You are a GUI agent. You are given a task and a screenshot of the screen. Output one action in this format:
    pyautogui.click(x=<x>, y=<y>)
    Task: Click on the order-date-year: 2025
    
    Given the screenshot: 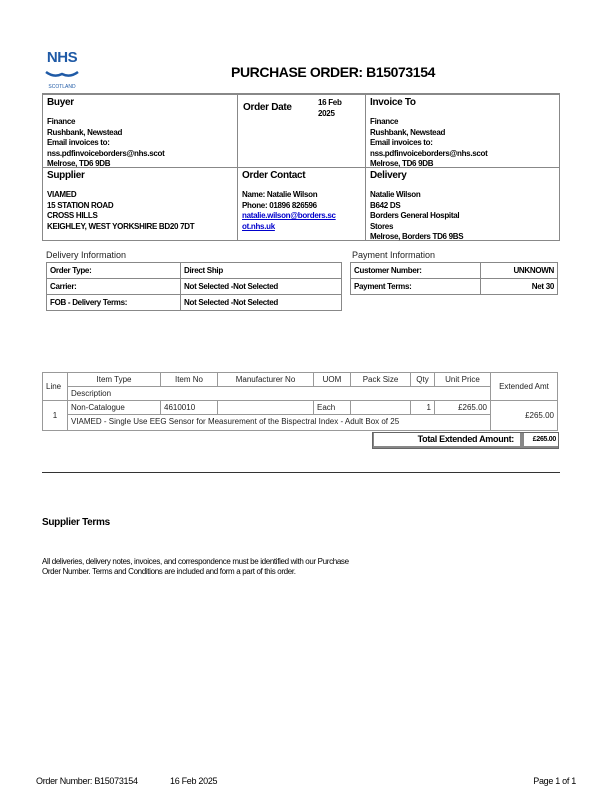 What is the action you would take?
    pyautogui.click(x=326, y=113)
    